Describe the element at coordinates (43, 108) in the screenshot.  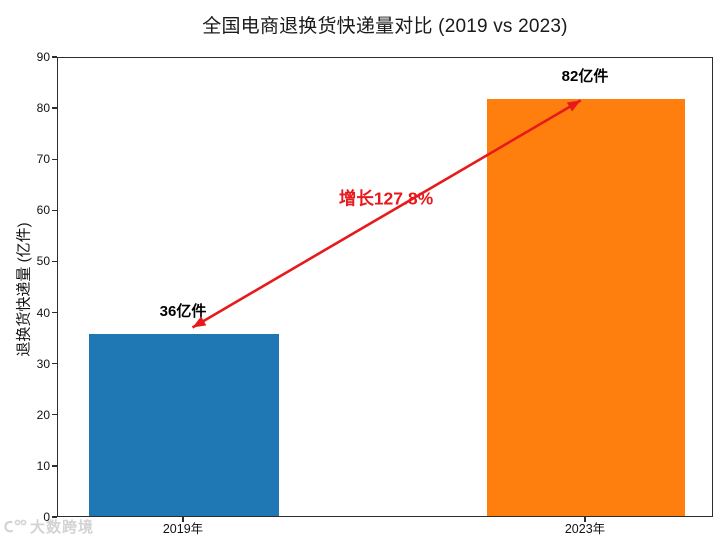
I see `y-tick-label: 80` at that location.